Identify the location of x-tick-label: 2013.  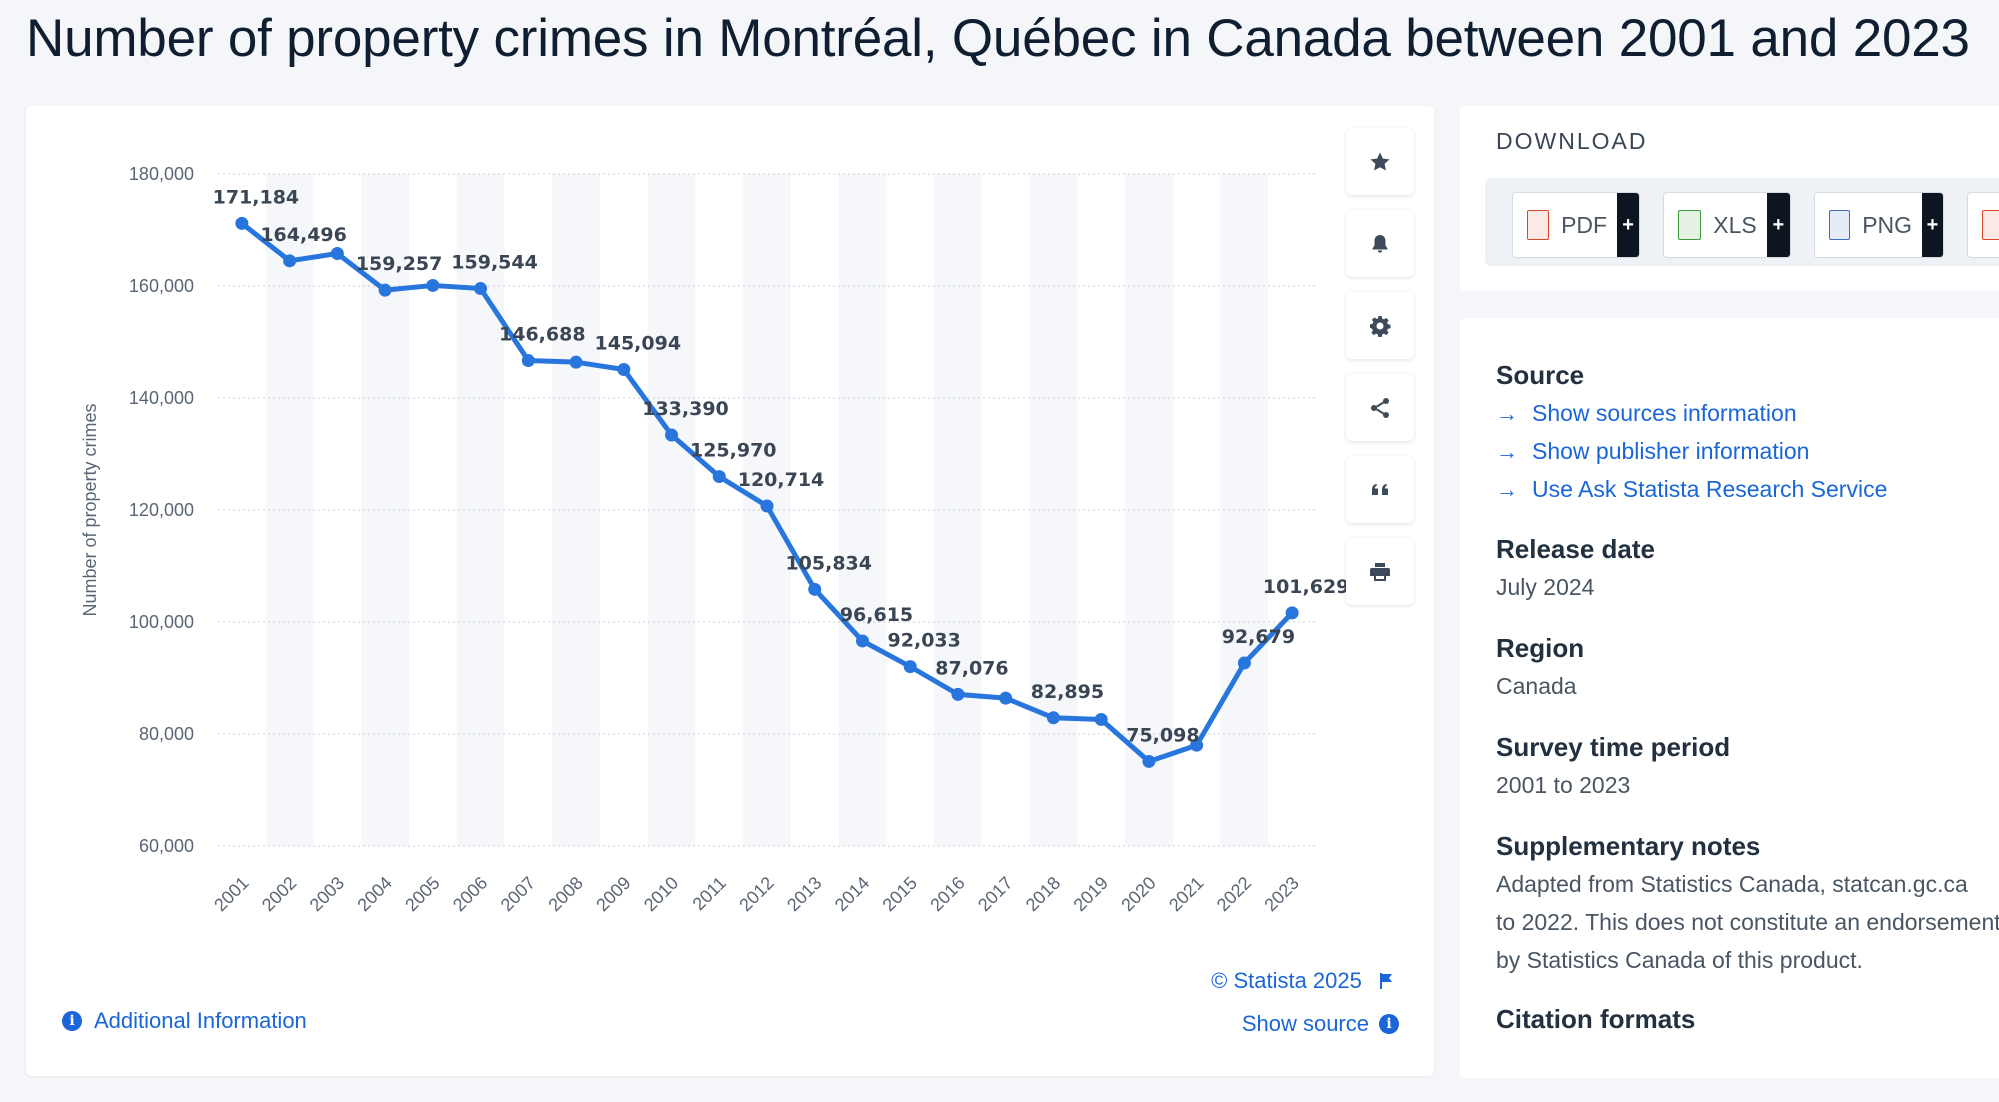
(804, 894).